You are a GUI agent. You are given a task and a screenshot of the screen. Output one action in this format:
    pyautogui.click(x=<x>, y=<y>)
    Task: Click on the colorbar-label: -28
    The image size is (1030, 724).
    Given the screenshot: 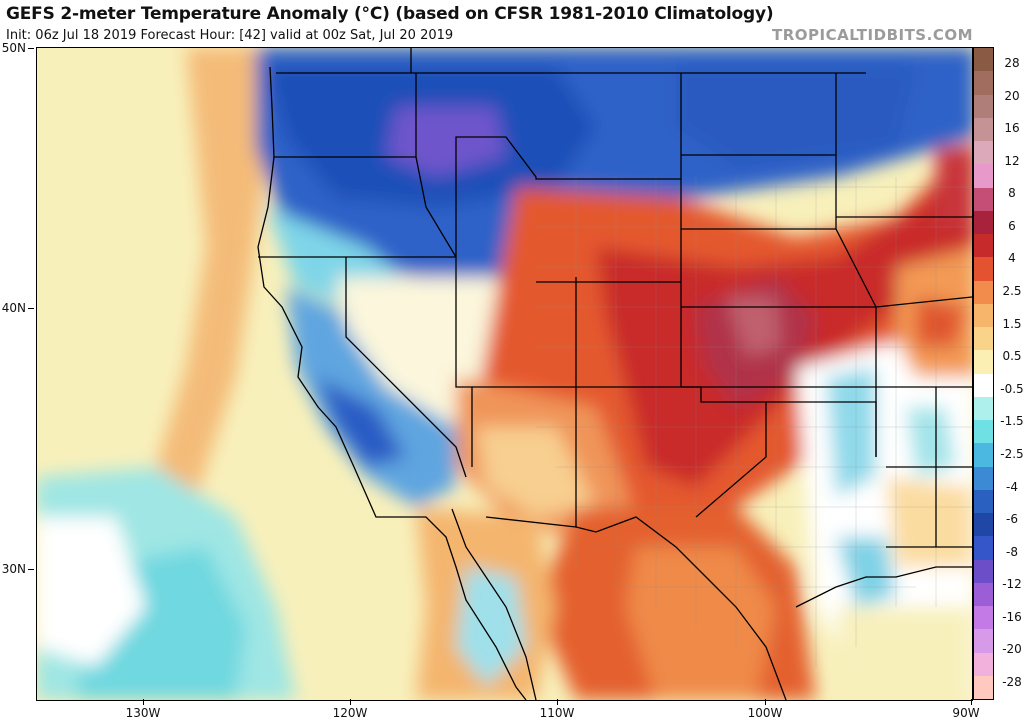 What is the action you would take?
    pyautogui.click(x=1012, y=682)
    